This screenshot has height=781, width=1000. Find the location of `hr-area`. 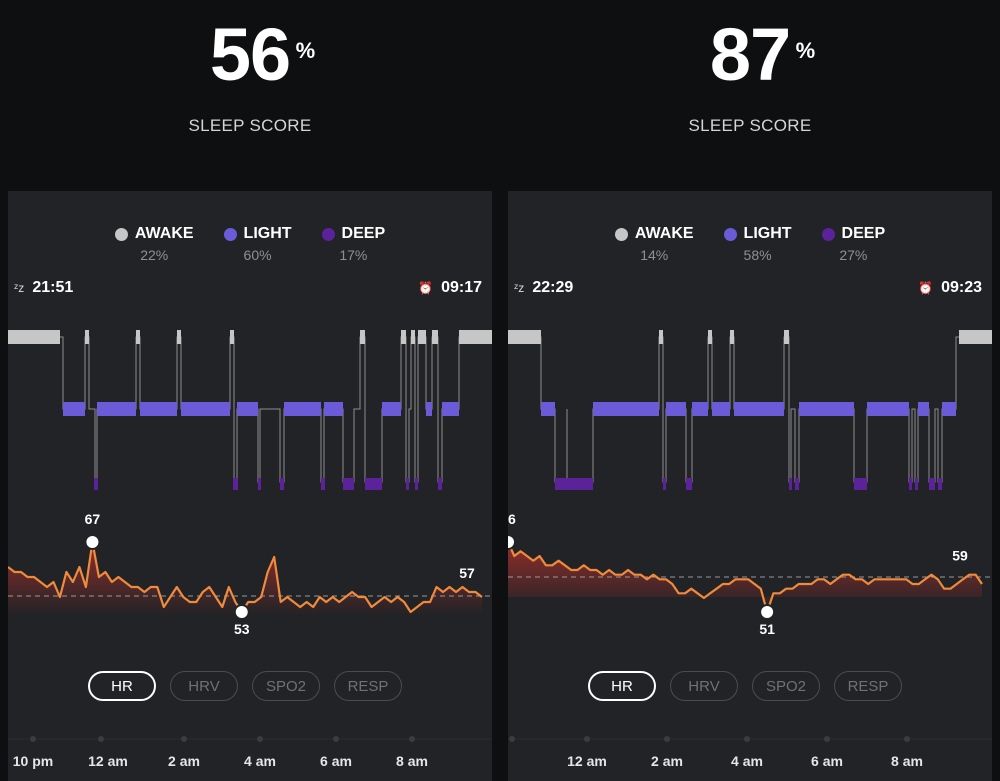

hr-area is located at coordinates (745, 577).